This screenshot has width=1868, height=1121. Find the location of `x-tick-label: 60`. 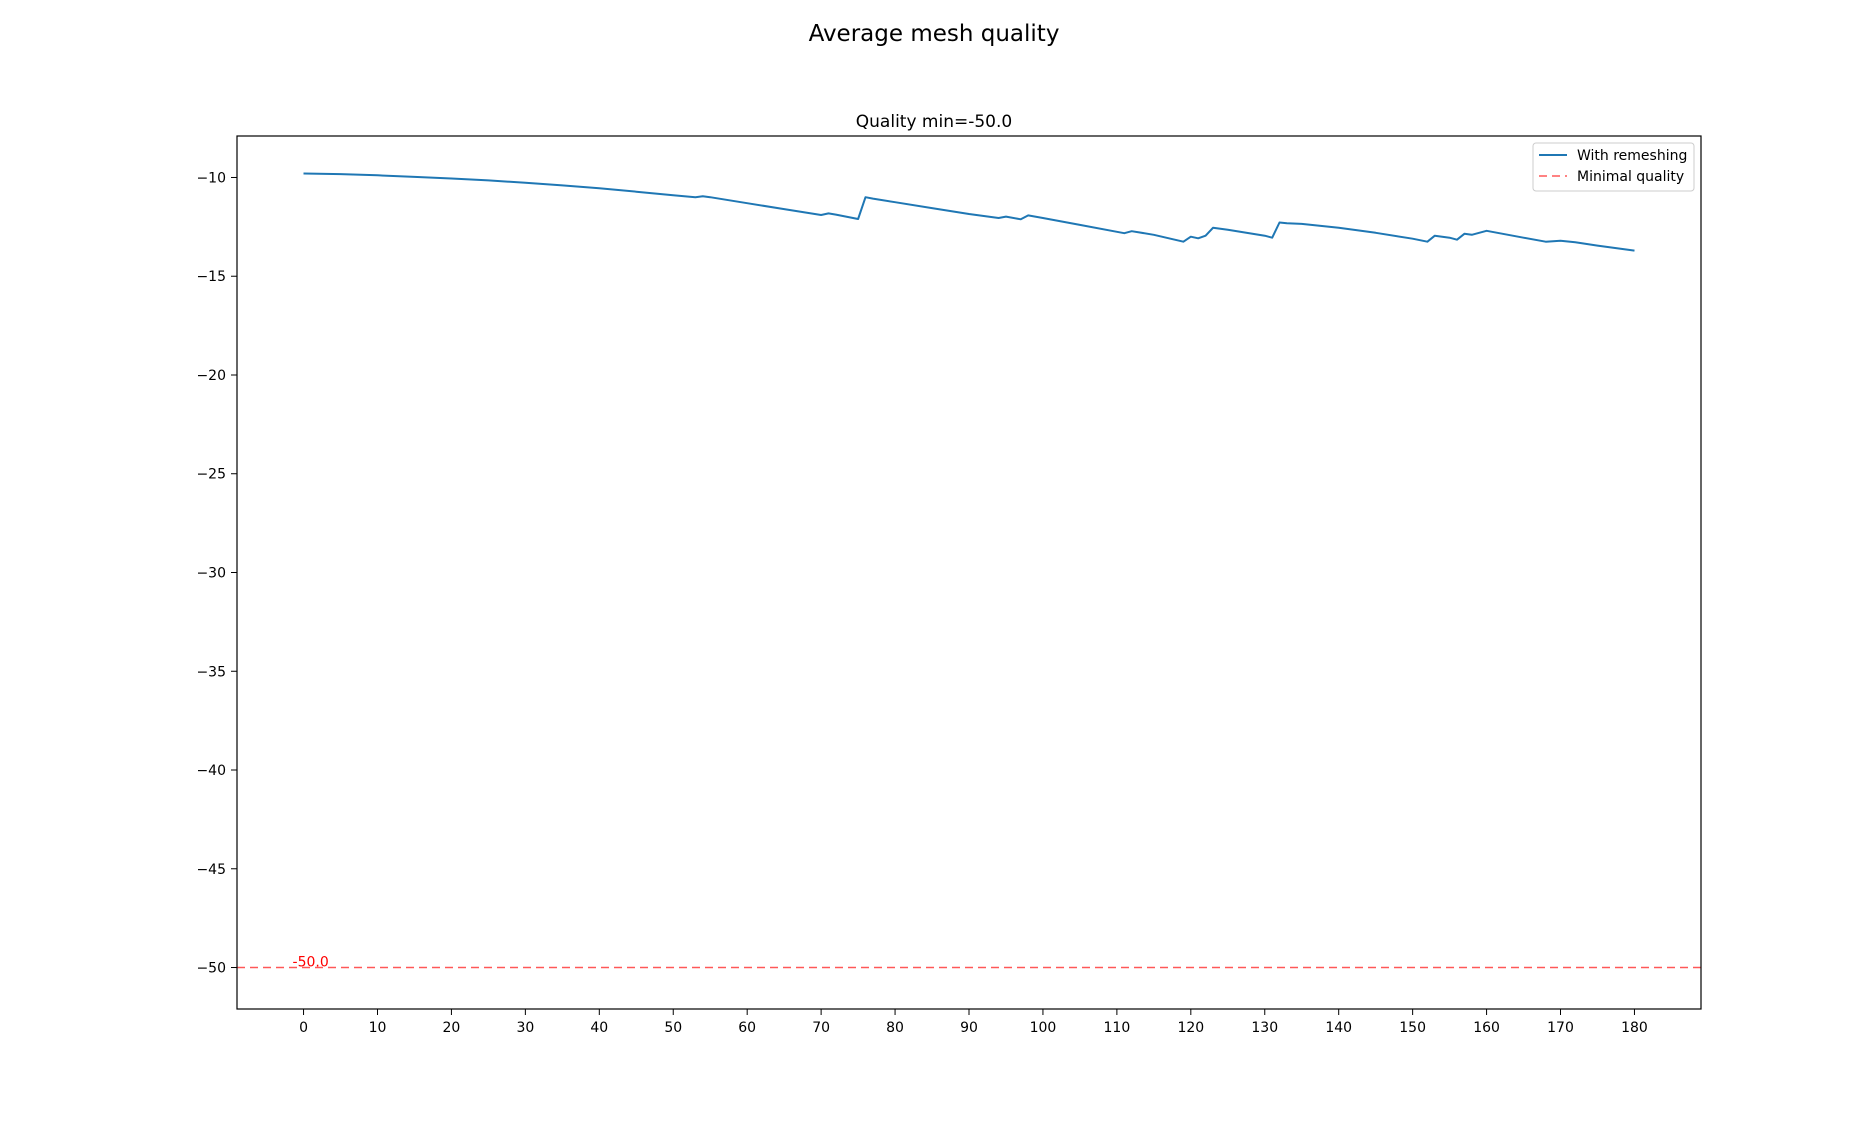

x-tick-label: 60 is located at coordinates (747, 1028).